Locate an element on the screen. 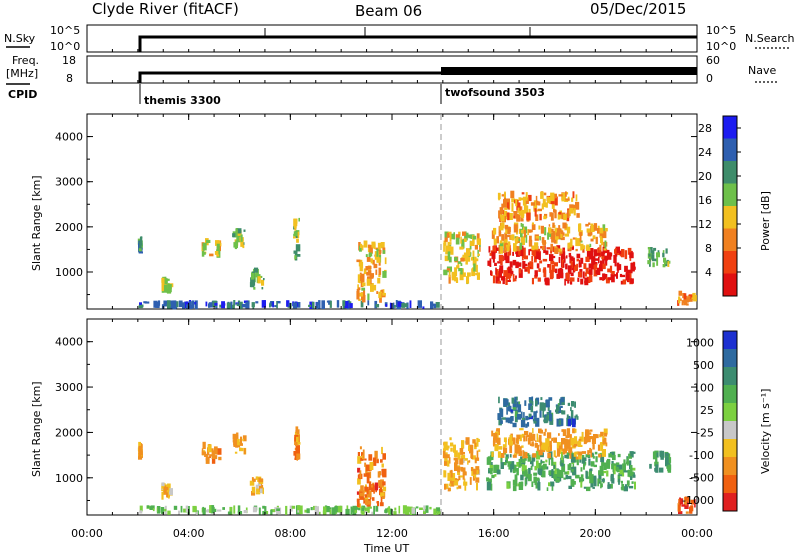 The width and height of the screenshot is (800, 554). power-colorbar-tick-label: 16 is located at coordinates (705, 200).